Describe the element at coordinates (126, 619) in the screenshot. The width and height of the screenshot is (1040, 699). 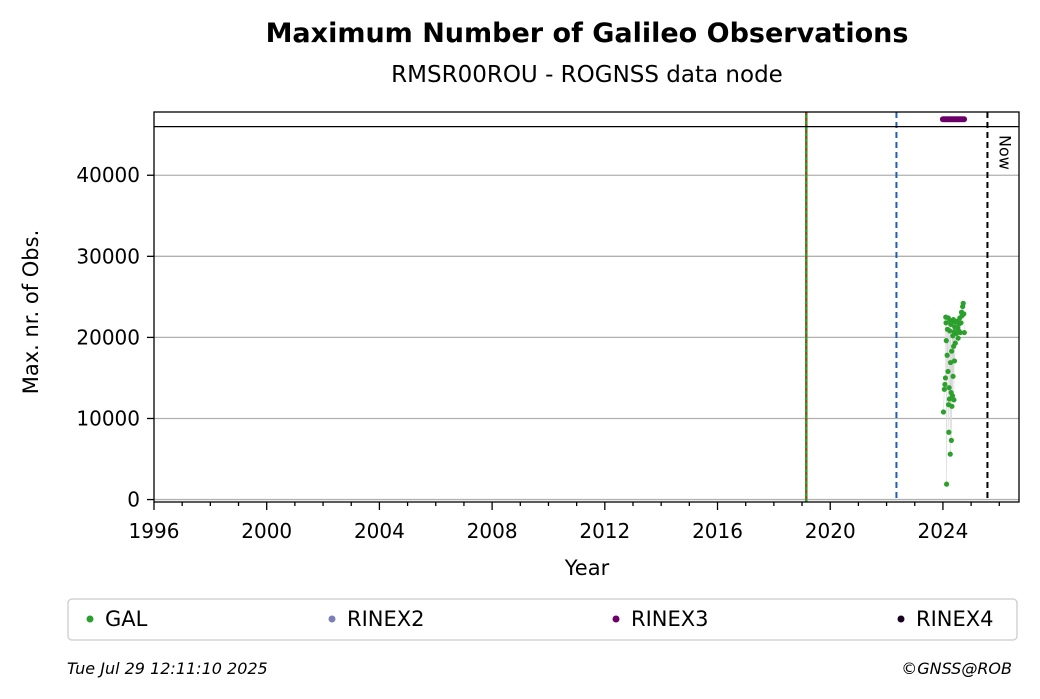
I see `legend-label-gal: GAL` at that location.